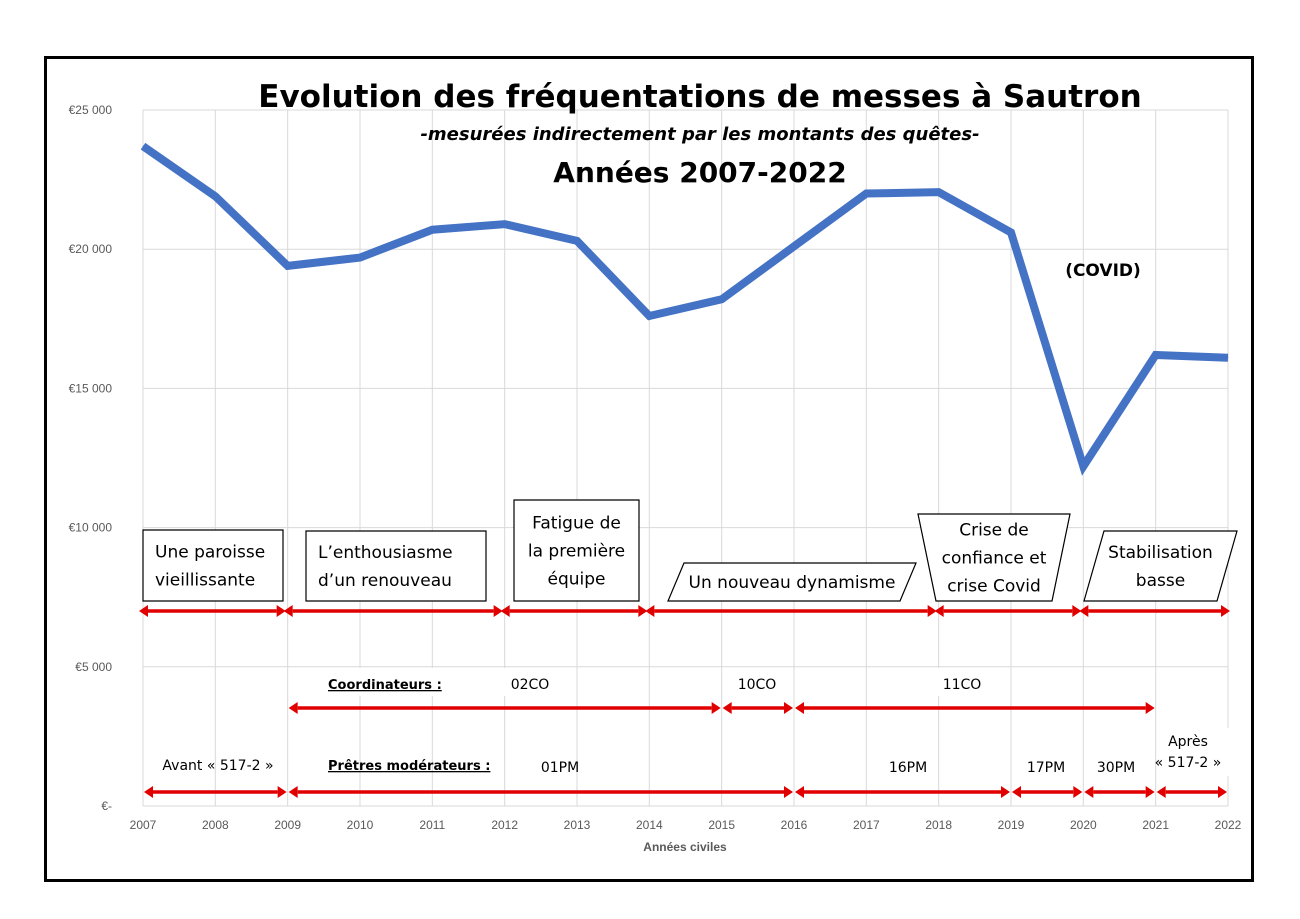 The height and width of the screenshot is (919, 1300). What do you see at coordinates (91, 458) in the screenshot?
I see `y-axis-ticks: €- €5 000 €10 000 €15 000 €20 000 €25 000` at bounding box center [91, 458].